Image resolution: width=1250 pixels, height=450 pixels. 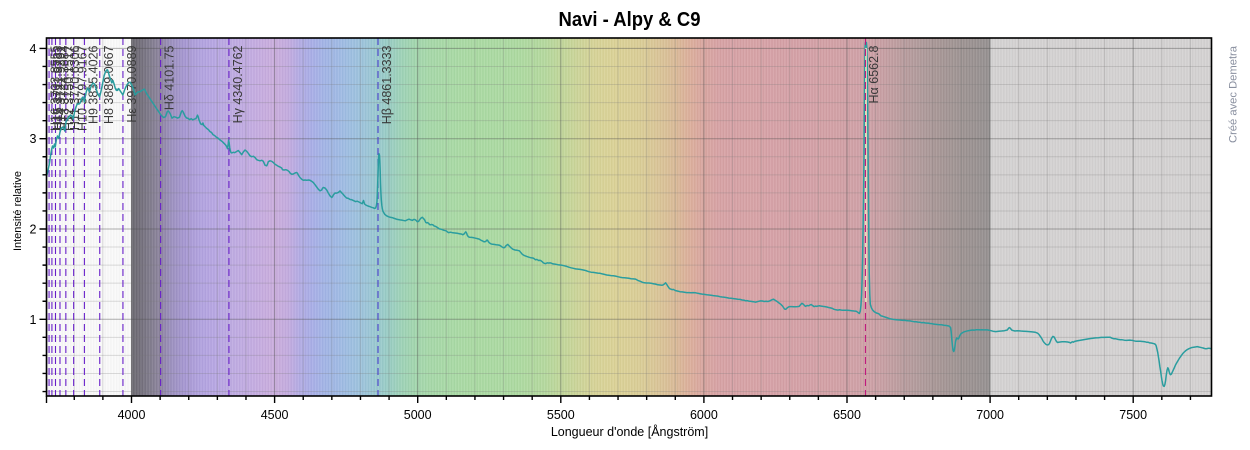 I want to click on svg-text: H16 3703.8555, so click(x=56, y=88).